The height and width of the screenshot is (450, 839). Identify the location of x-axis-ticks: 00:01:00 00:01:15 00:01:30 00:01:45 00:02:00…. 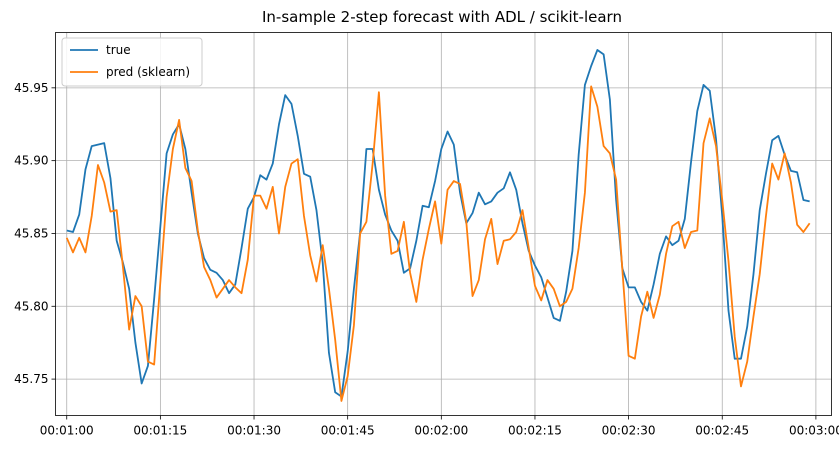
(439, 426).